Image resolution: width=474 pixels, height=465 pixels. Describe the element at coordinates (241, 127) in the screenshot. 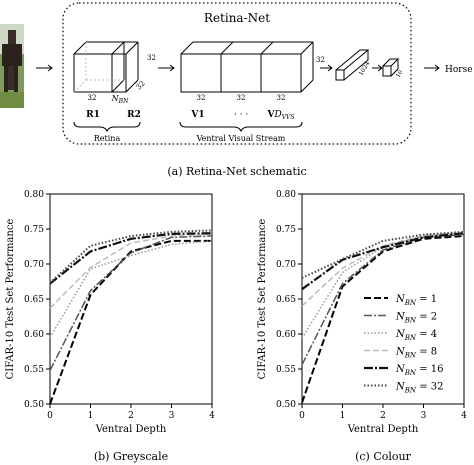

I see `vvs-brace` at that location.